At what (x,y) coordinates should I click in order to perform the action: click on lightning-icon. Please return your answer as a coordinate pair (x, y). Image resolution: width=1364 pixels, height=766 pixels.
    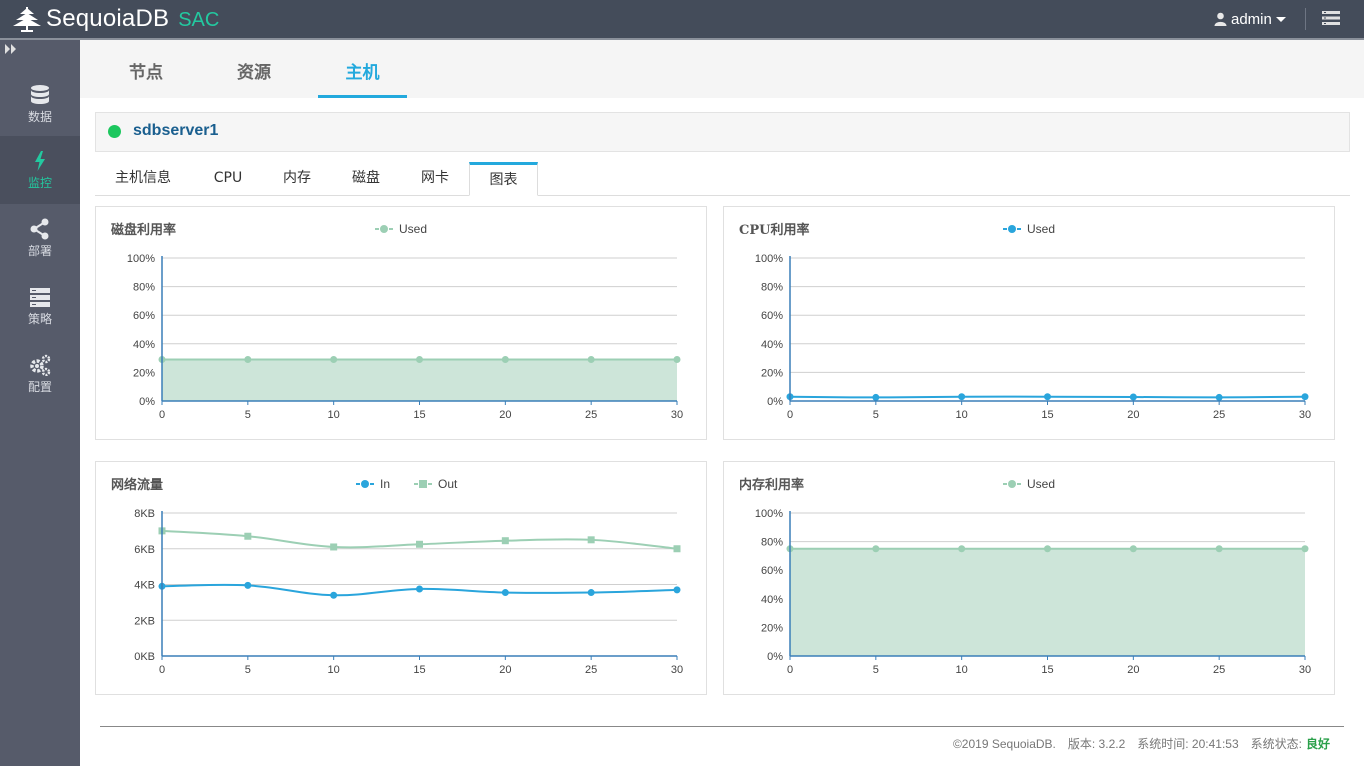
    Looking at the image, I should click on (40, 161).